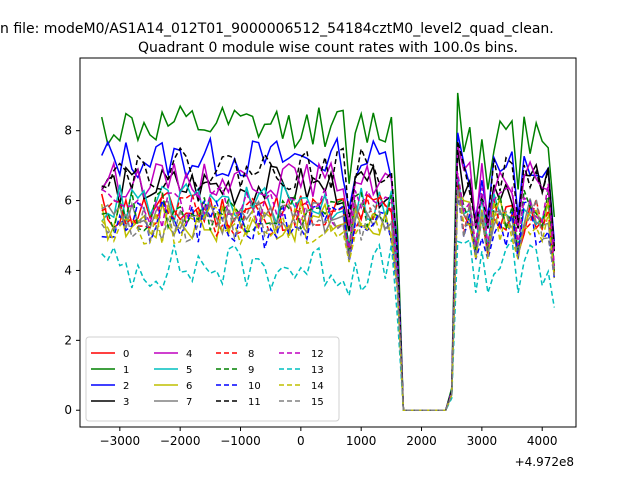 This screenshot has width=640, height=480. Describe the element at coordinates (68, 201) in the screenshot. I see `y-tick-label: 6` at that location.